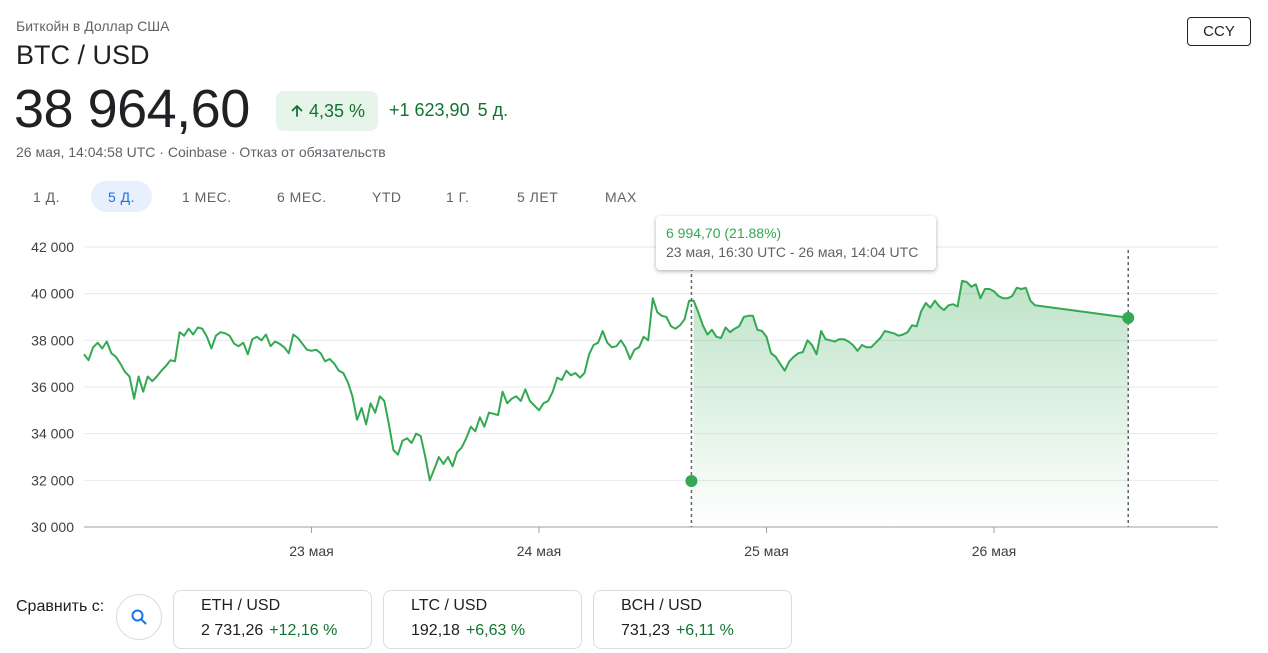 This screenshot has width=1268, height=653. What do you see at coordinates (132, 109) in the screenshot?
I see `current-price: 38 964,60` at bounding box center [132, 109].